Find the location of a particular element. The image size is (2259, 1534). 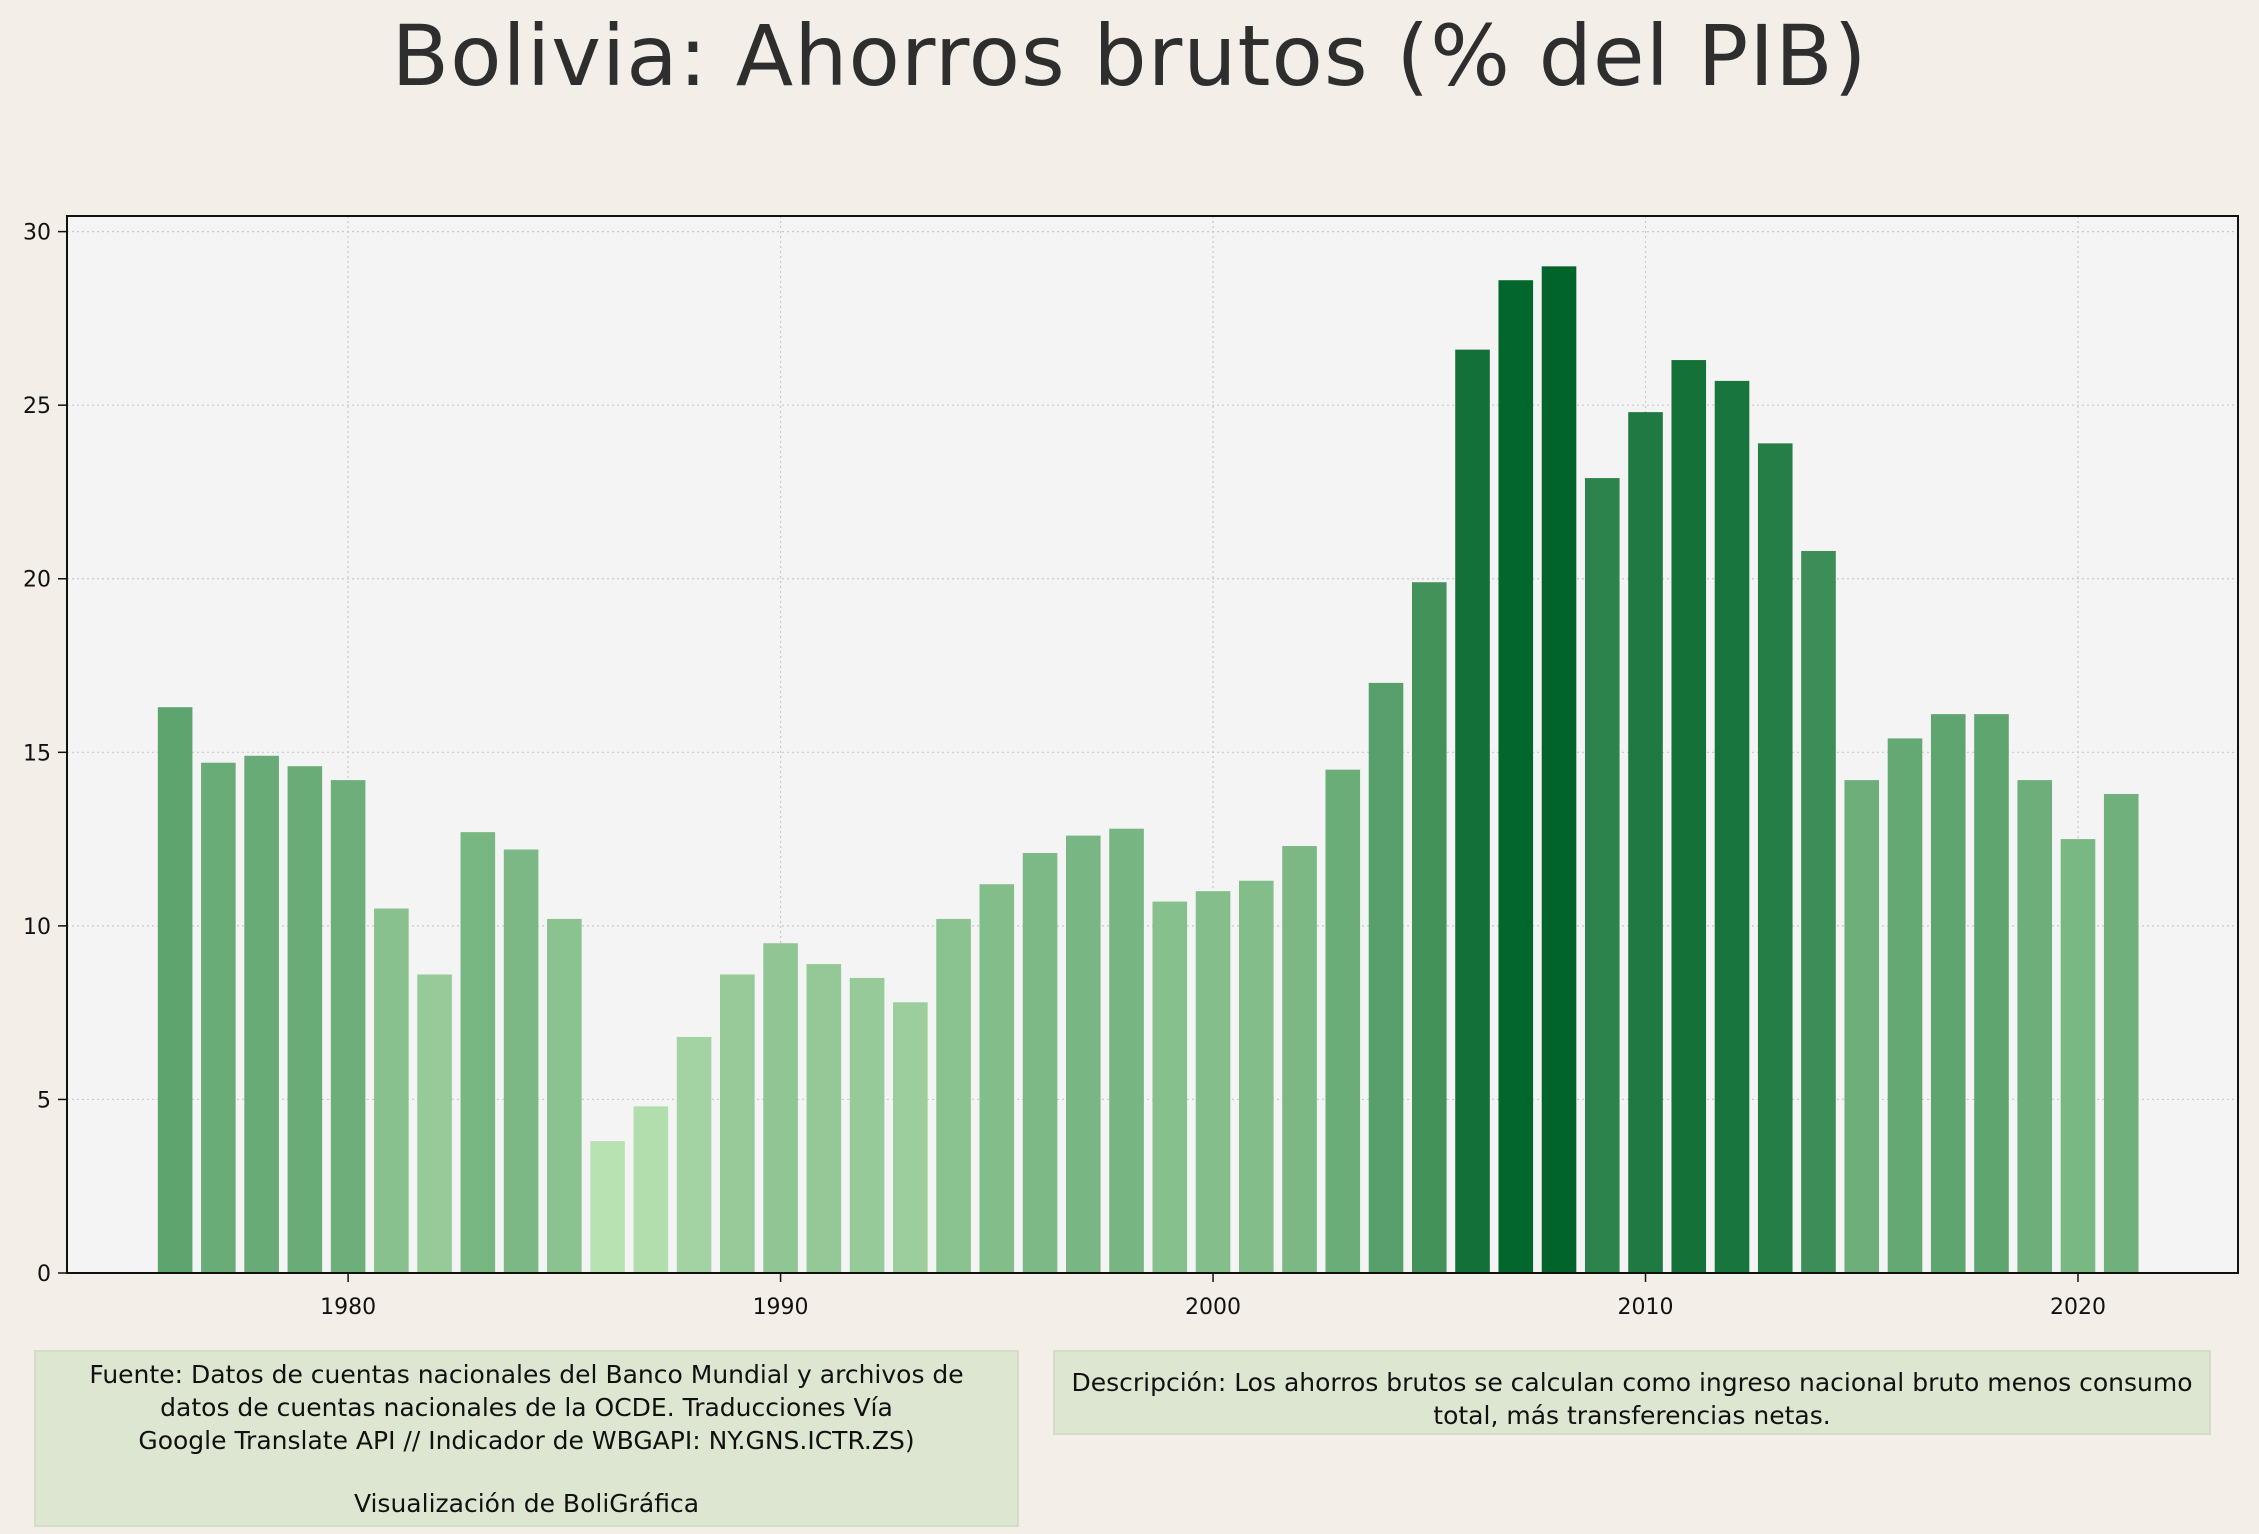

x-tick-label: 1980 is located at coordinates (348, 1307).